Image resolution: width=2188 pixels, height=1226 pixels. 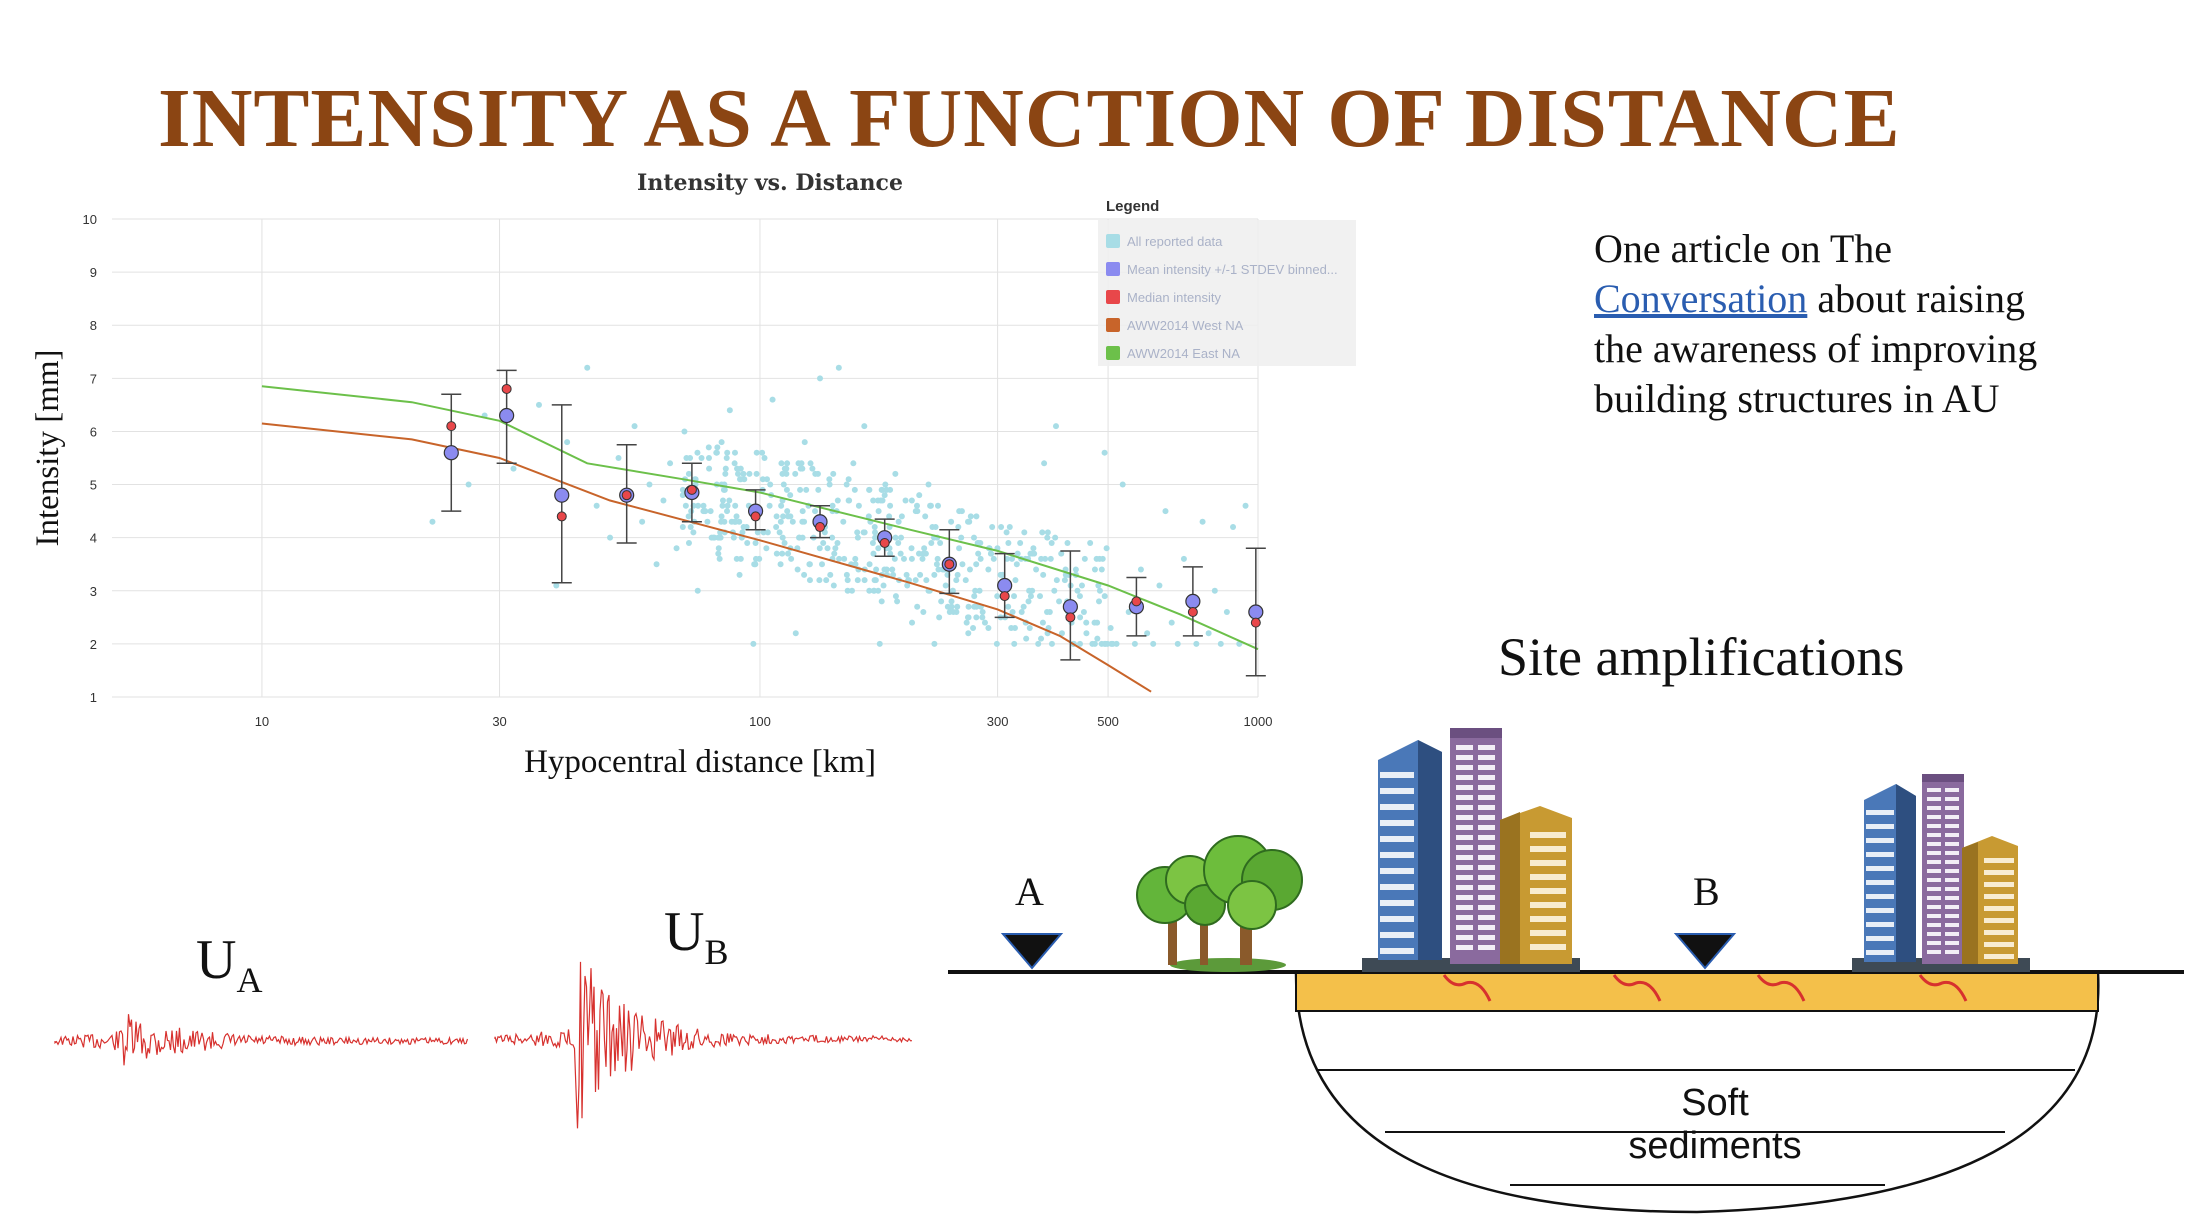 What do you see at coordinates (1108, 721) in the screenshot?
I see `x-tick-label: 500` at bounding box center [1108, 721].